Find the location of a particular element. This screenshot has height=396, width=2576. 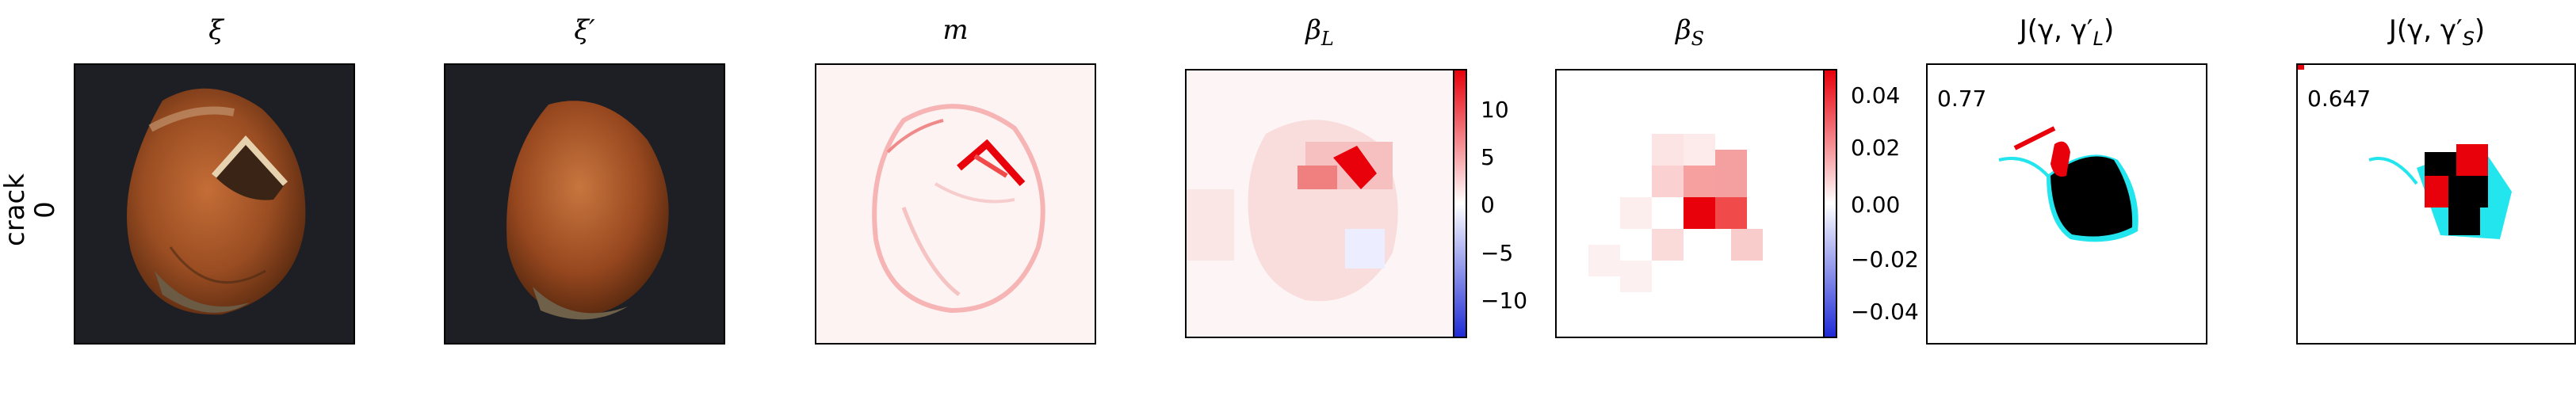

cb-s-tick: 0.02 is located at coordinates (1876, 148).